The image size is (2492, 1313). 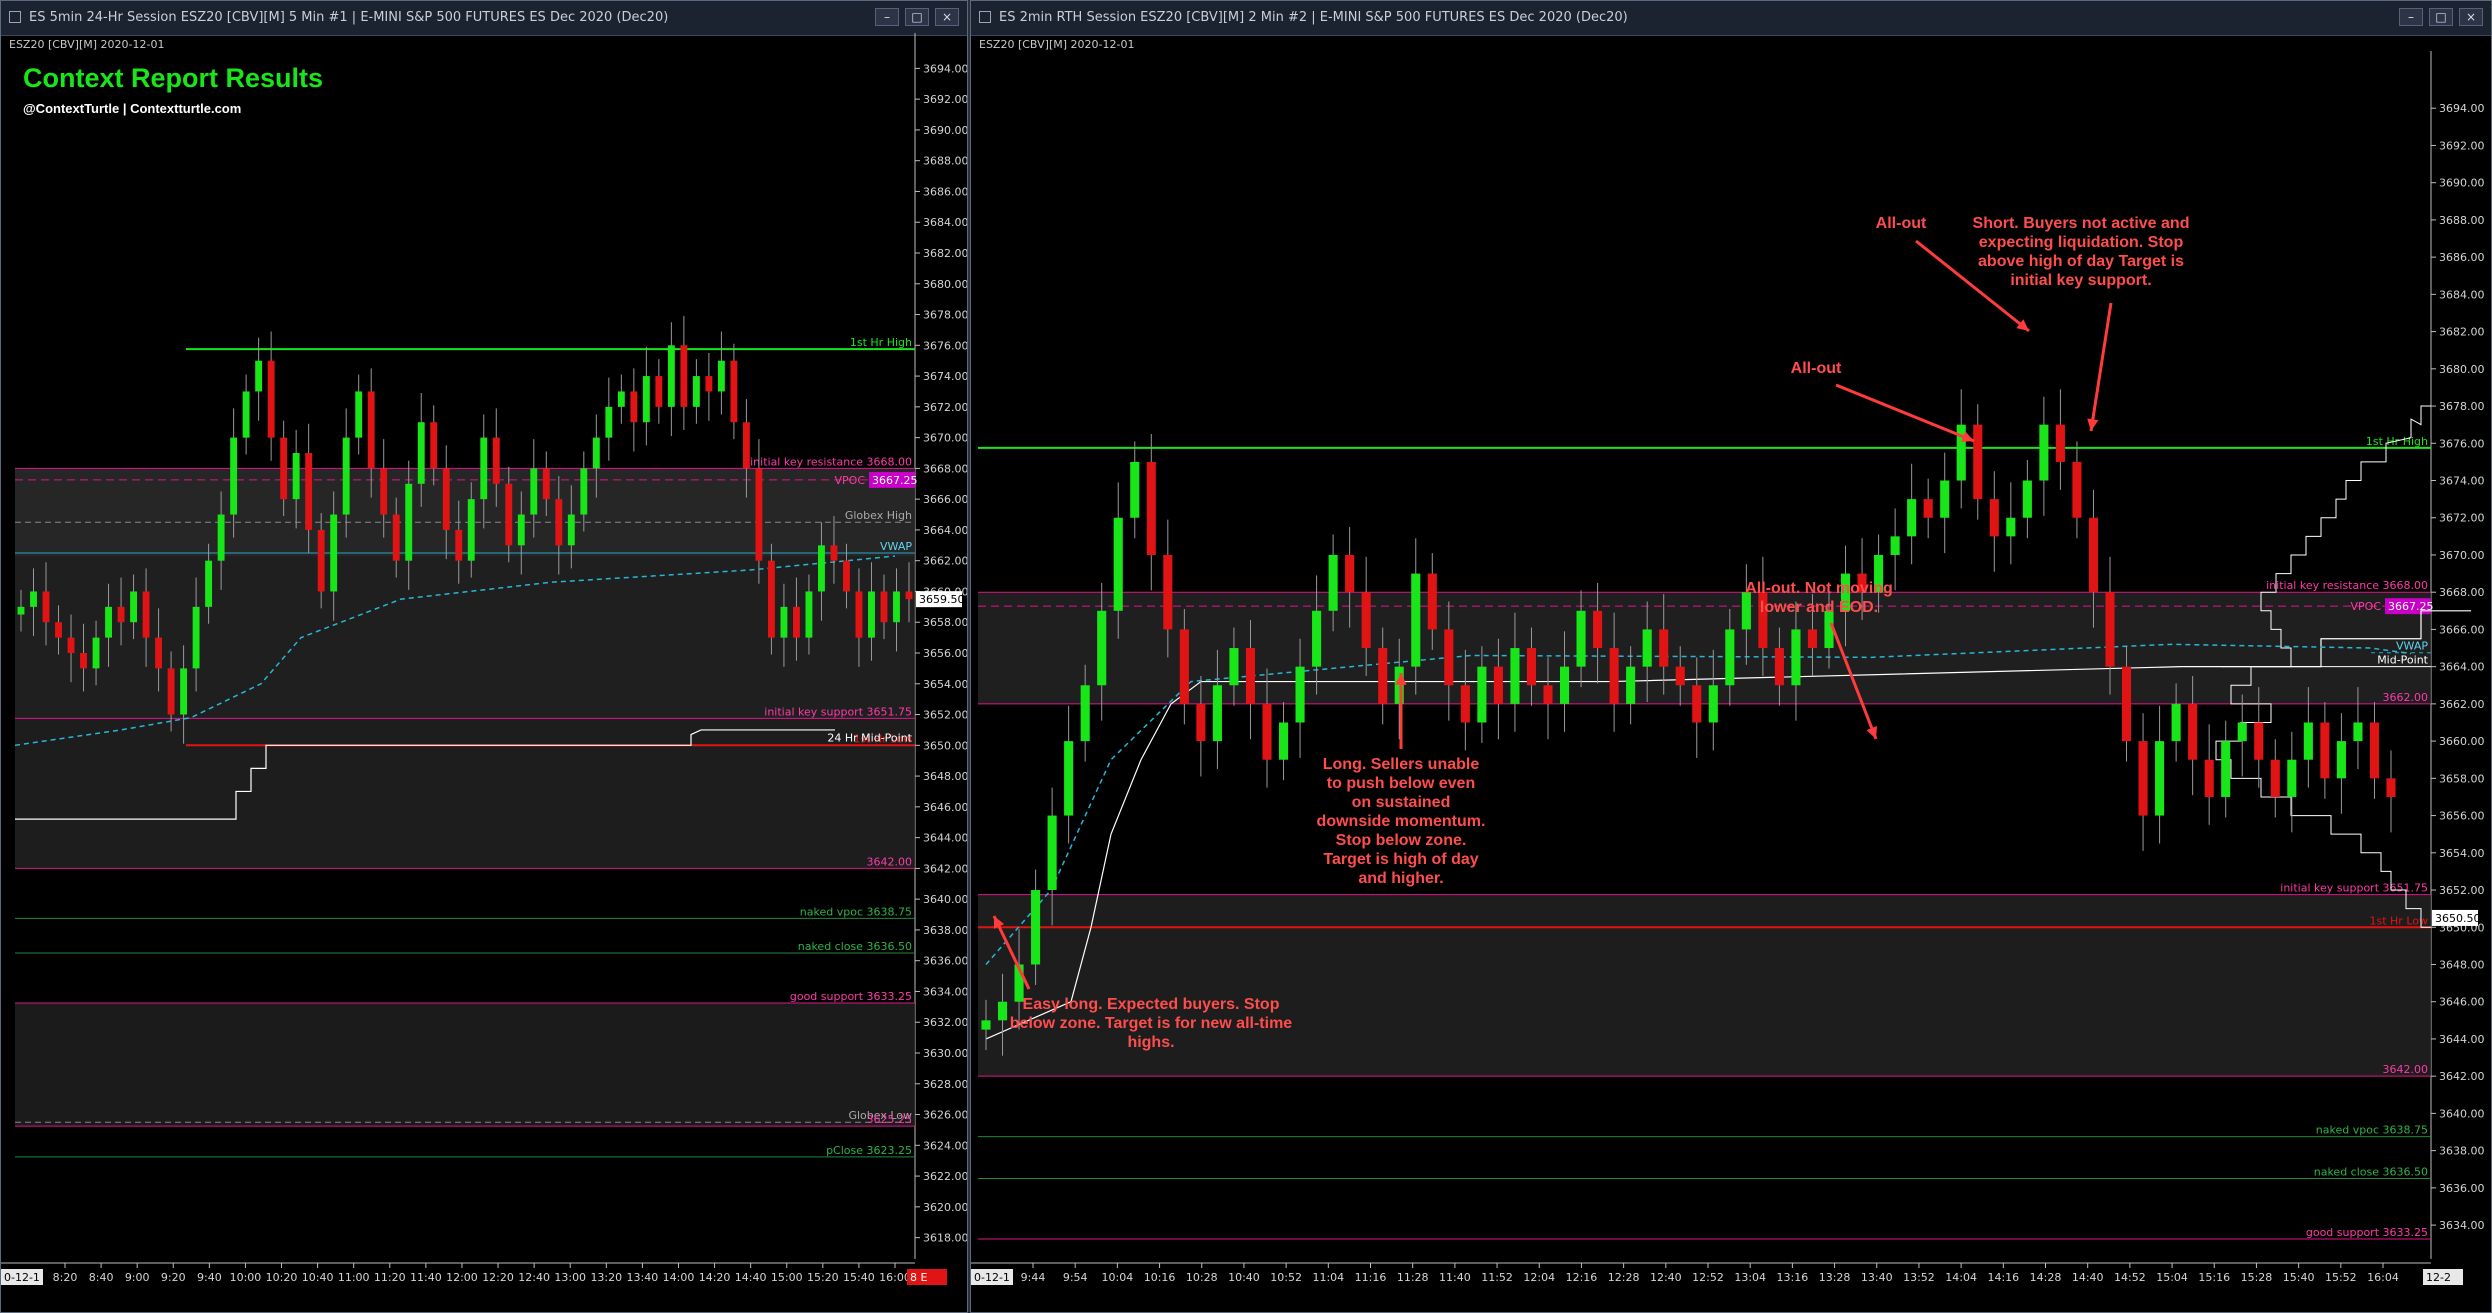 What do you see at coordinates (2462, 555) in the screenshot?
I see `price-tick-label: 3670.00` at bounding box center [2462, 555].